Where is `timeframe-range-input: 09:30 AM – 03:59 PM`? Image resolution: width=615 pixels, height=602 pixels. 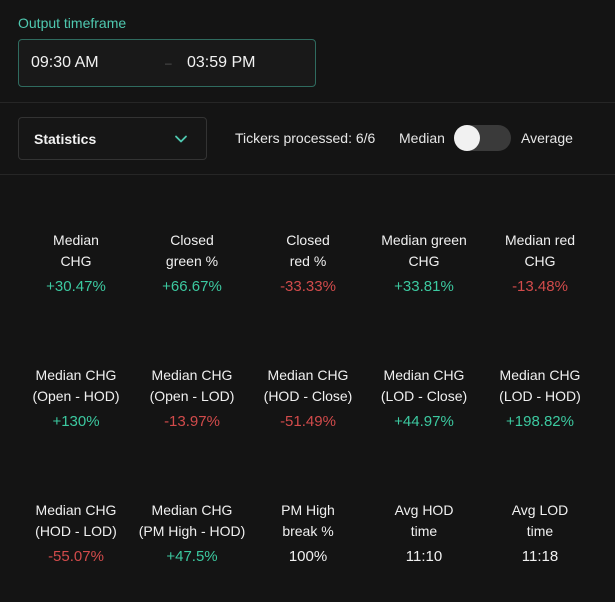 timeframe-range-input: 09:30 AM – 03:59 PM is located at coordinates (167, 63).